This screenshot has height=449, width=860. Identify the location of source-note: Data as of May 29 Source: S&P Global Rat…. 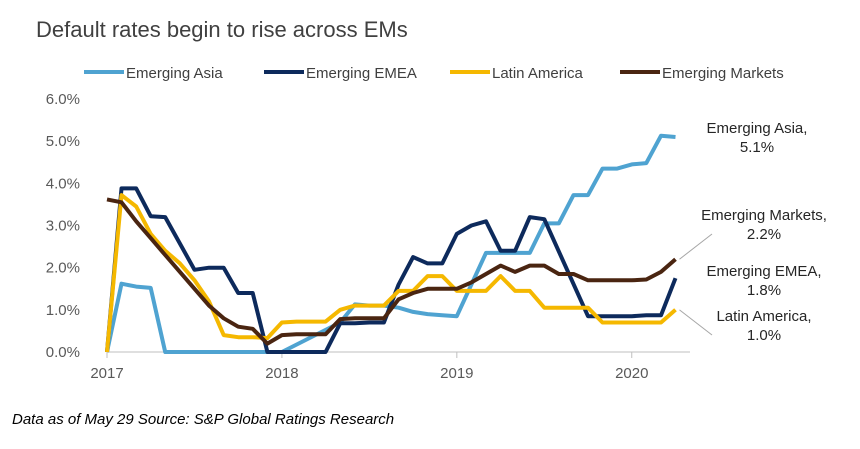
(203, 419).